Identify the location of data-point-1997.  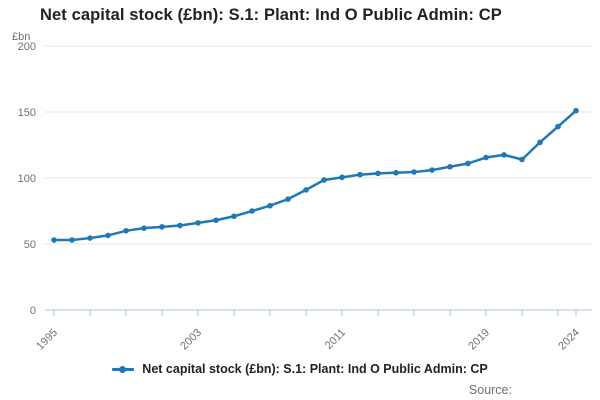
(90, 238).